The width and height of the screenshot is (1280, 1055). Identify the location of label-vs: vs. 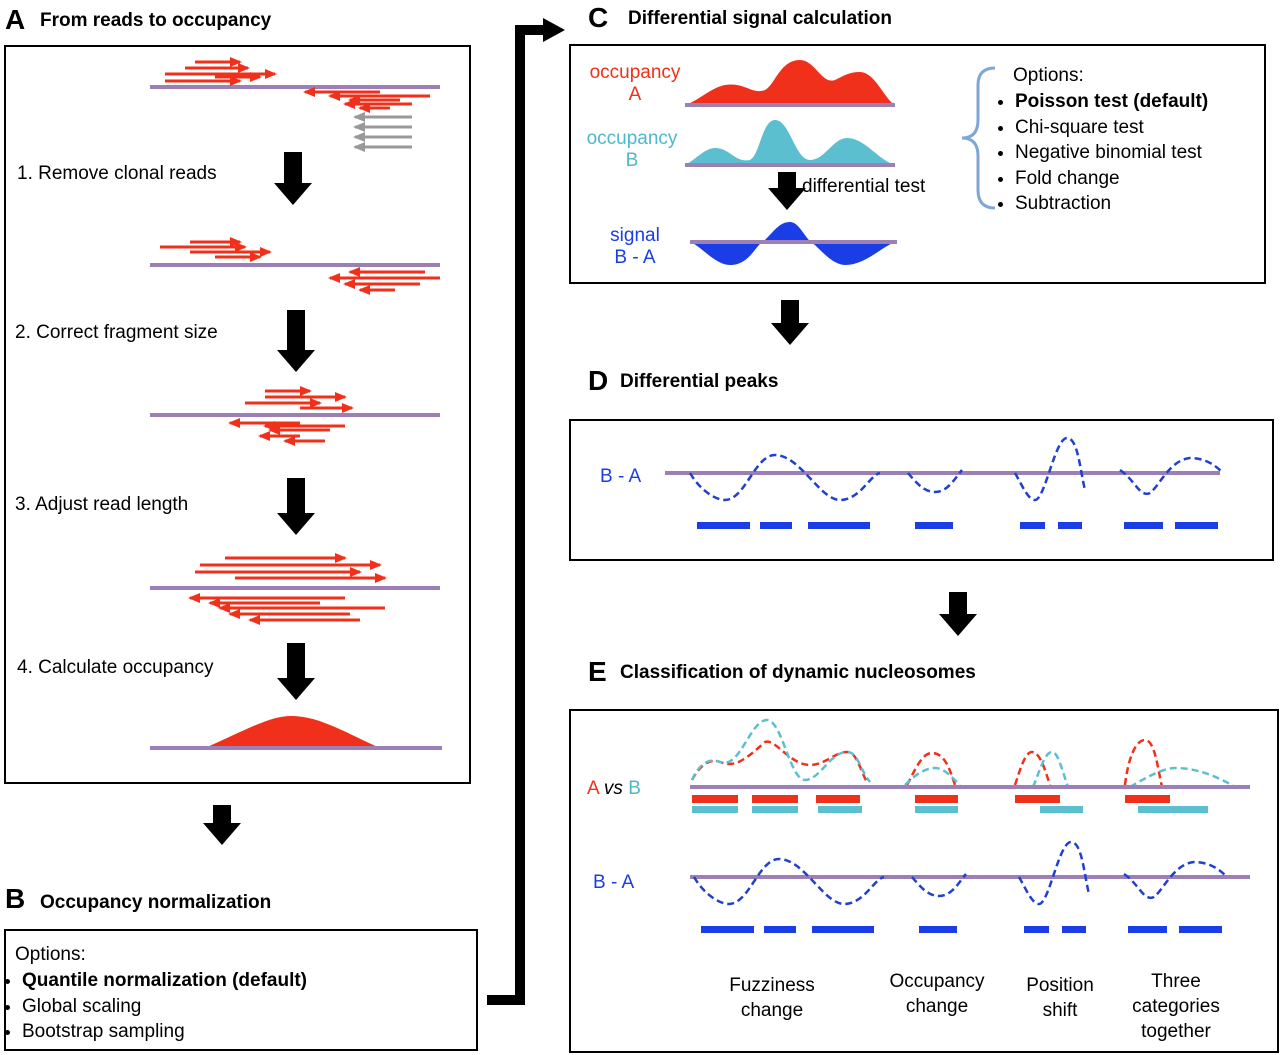
(613, 788).